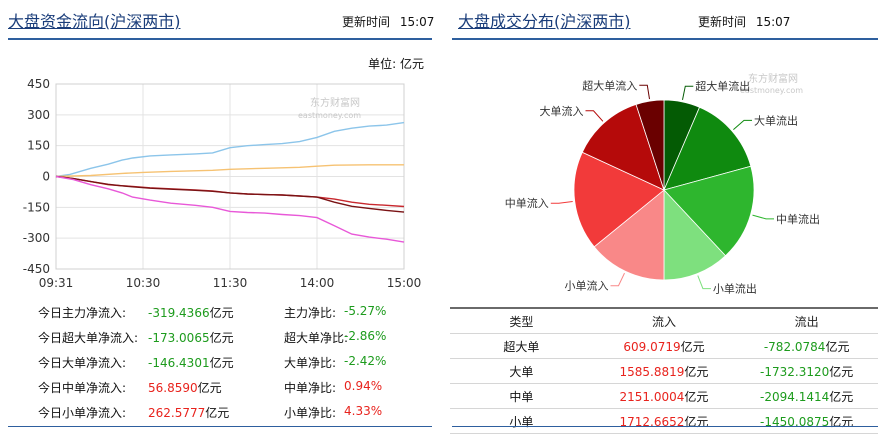 This screenshot has height=440, width=882. I want to click on y-tick-label: -300, so click(36, 238).